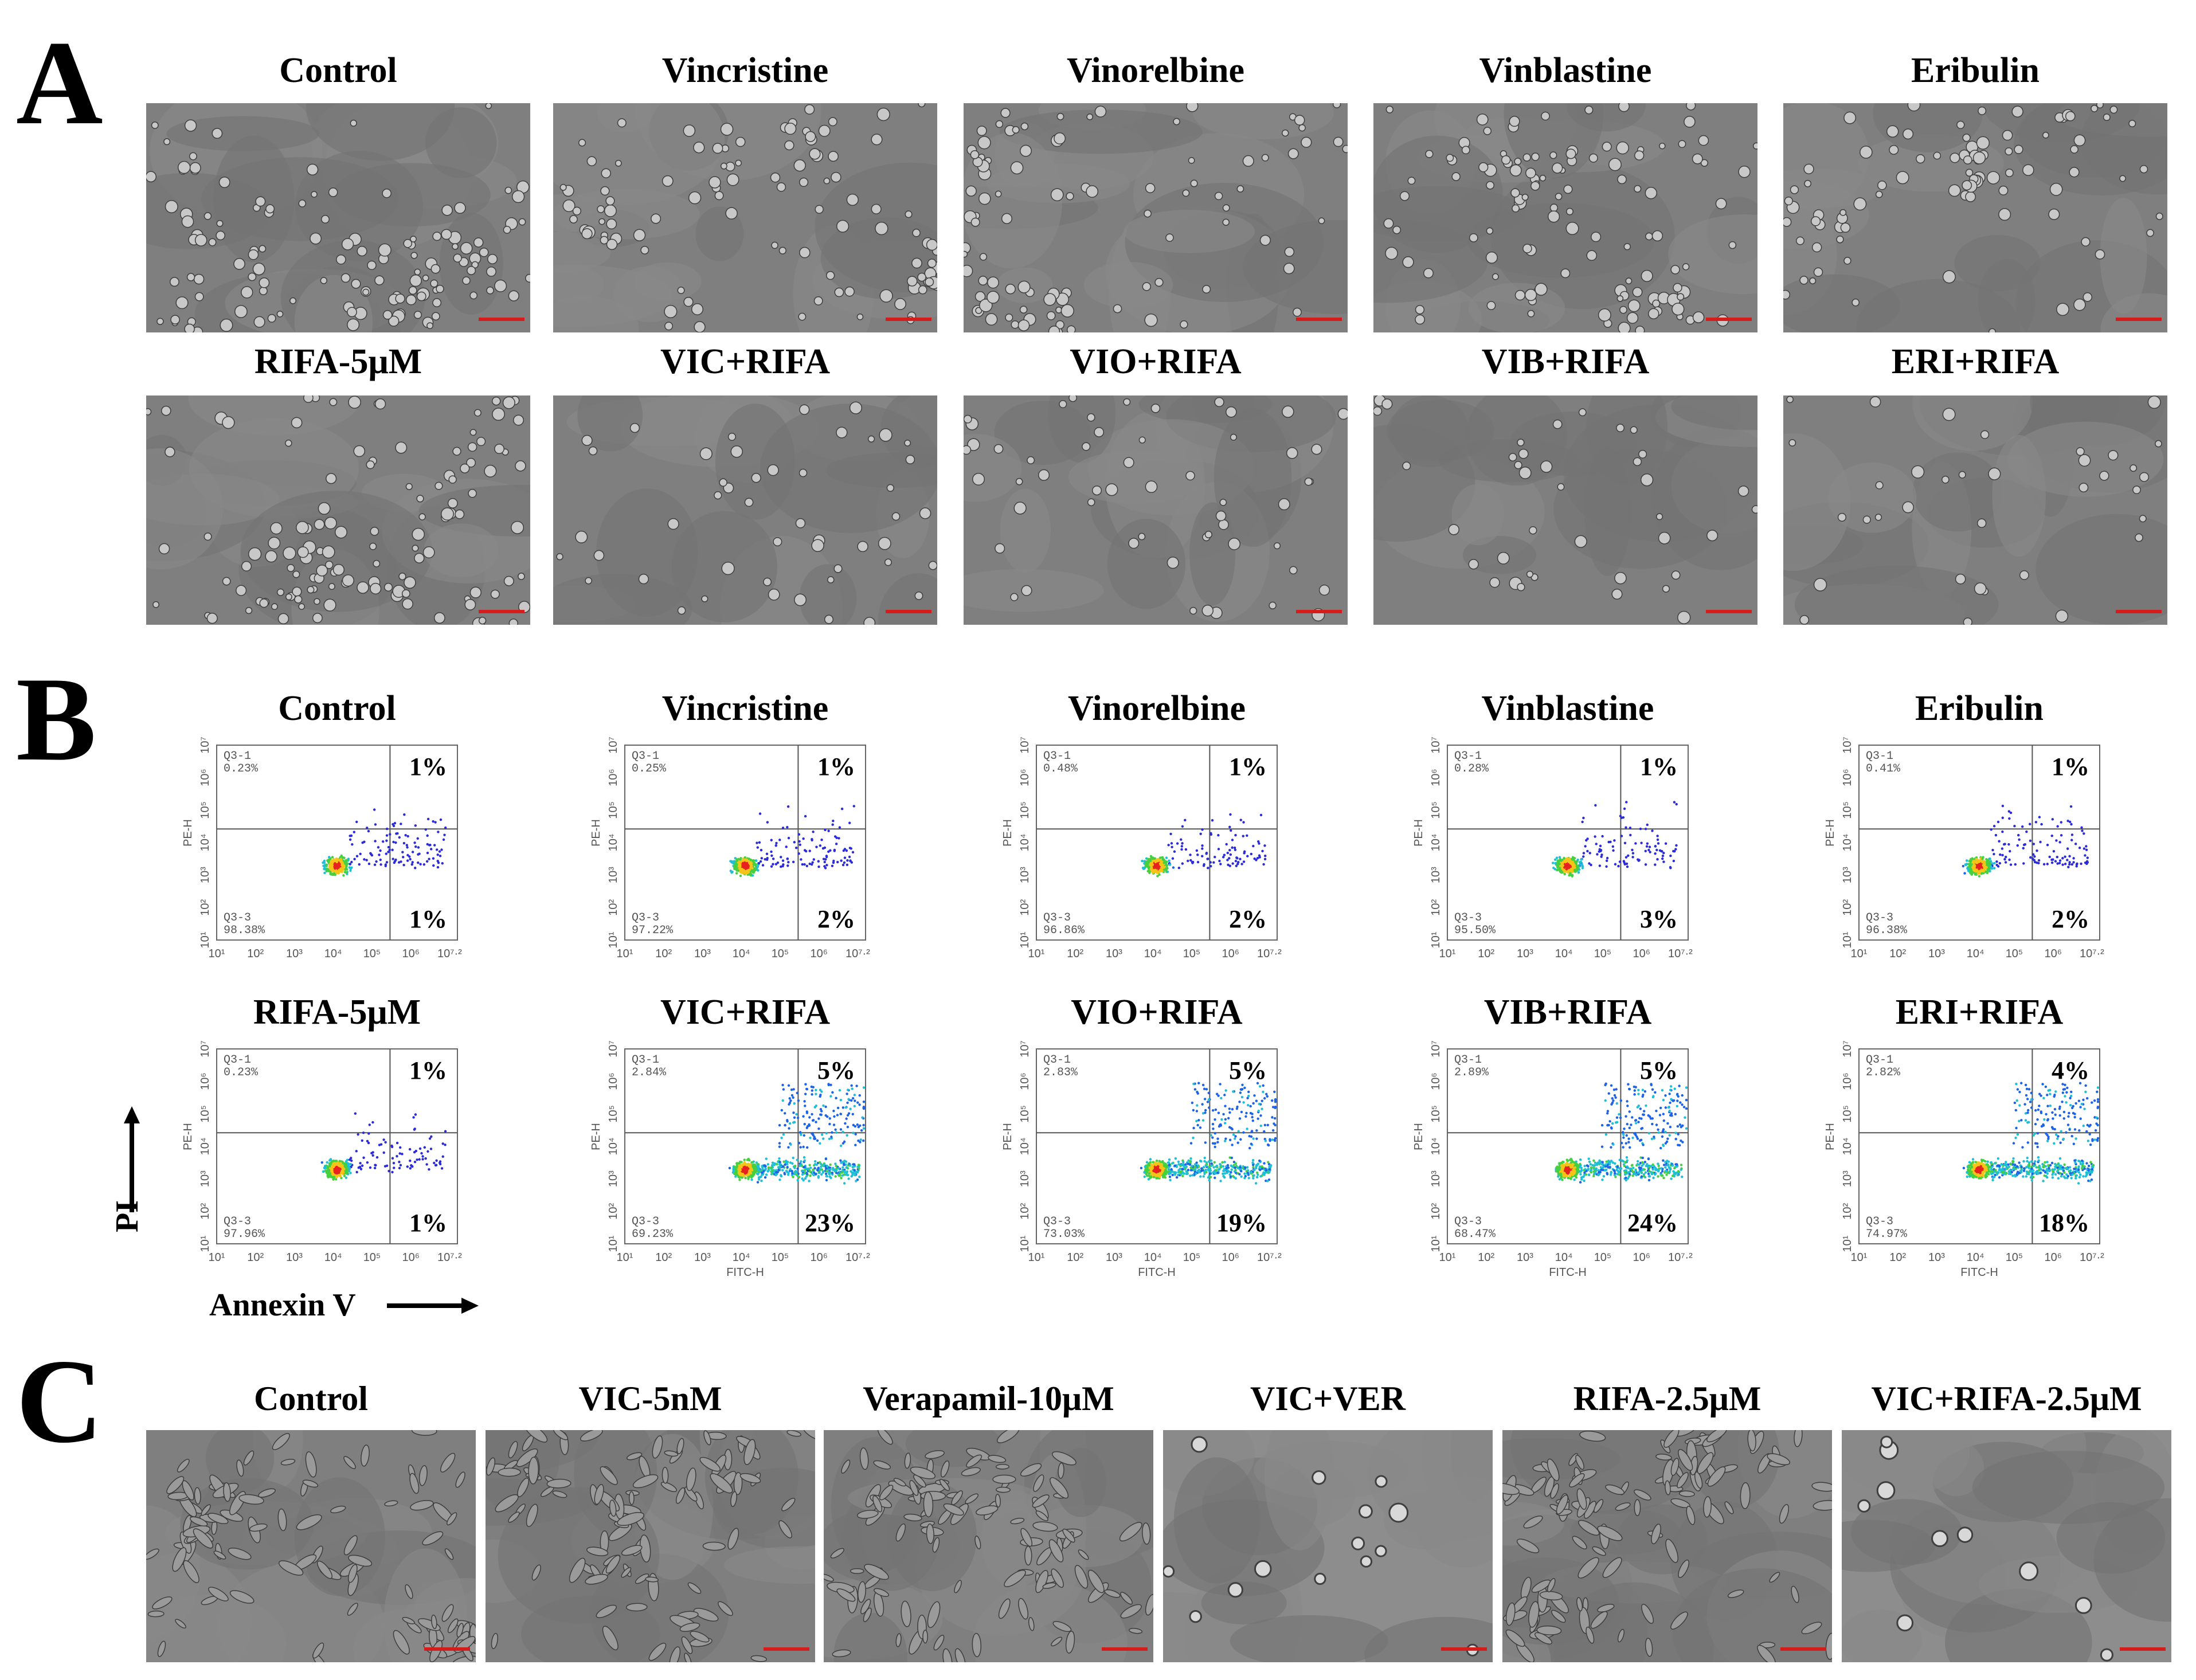 The height and width of the screenshot is (1680, 2196). Describe the element at coordinates (745, 361) in the screenshot. I see `panel-a-title2-1: VIC+RIFA` at that location.